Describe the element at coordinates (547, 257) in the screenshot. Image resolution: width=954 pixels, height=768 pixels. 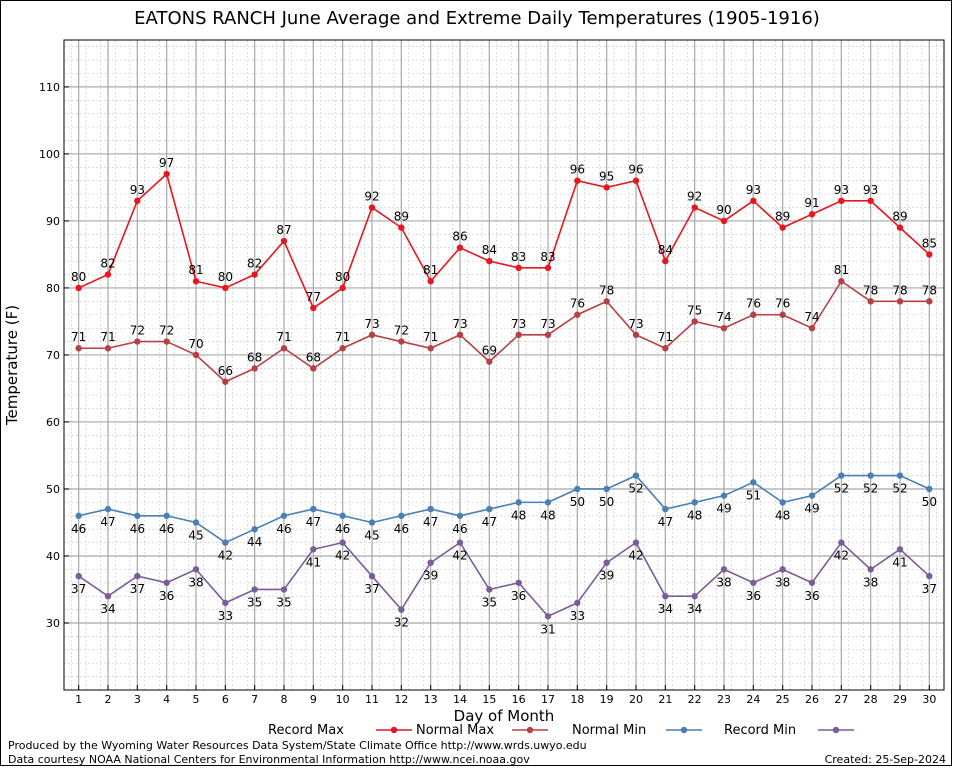
I see `data-label: 83` at that location.